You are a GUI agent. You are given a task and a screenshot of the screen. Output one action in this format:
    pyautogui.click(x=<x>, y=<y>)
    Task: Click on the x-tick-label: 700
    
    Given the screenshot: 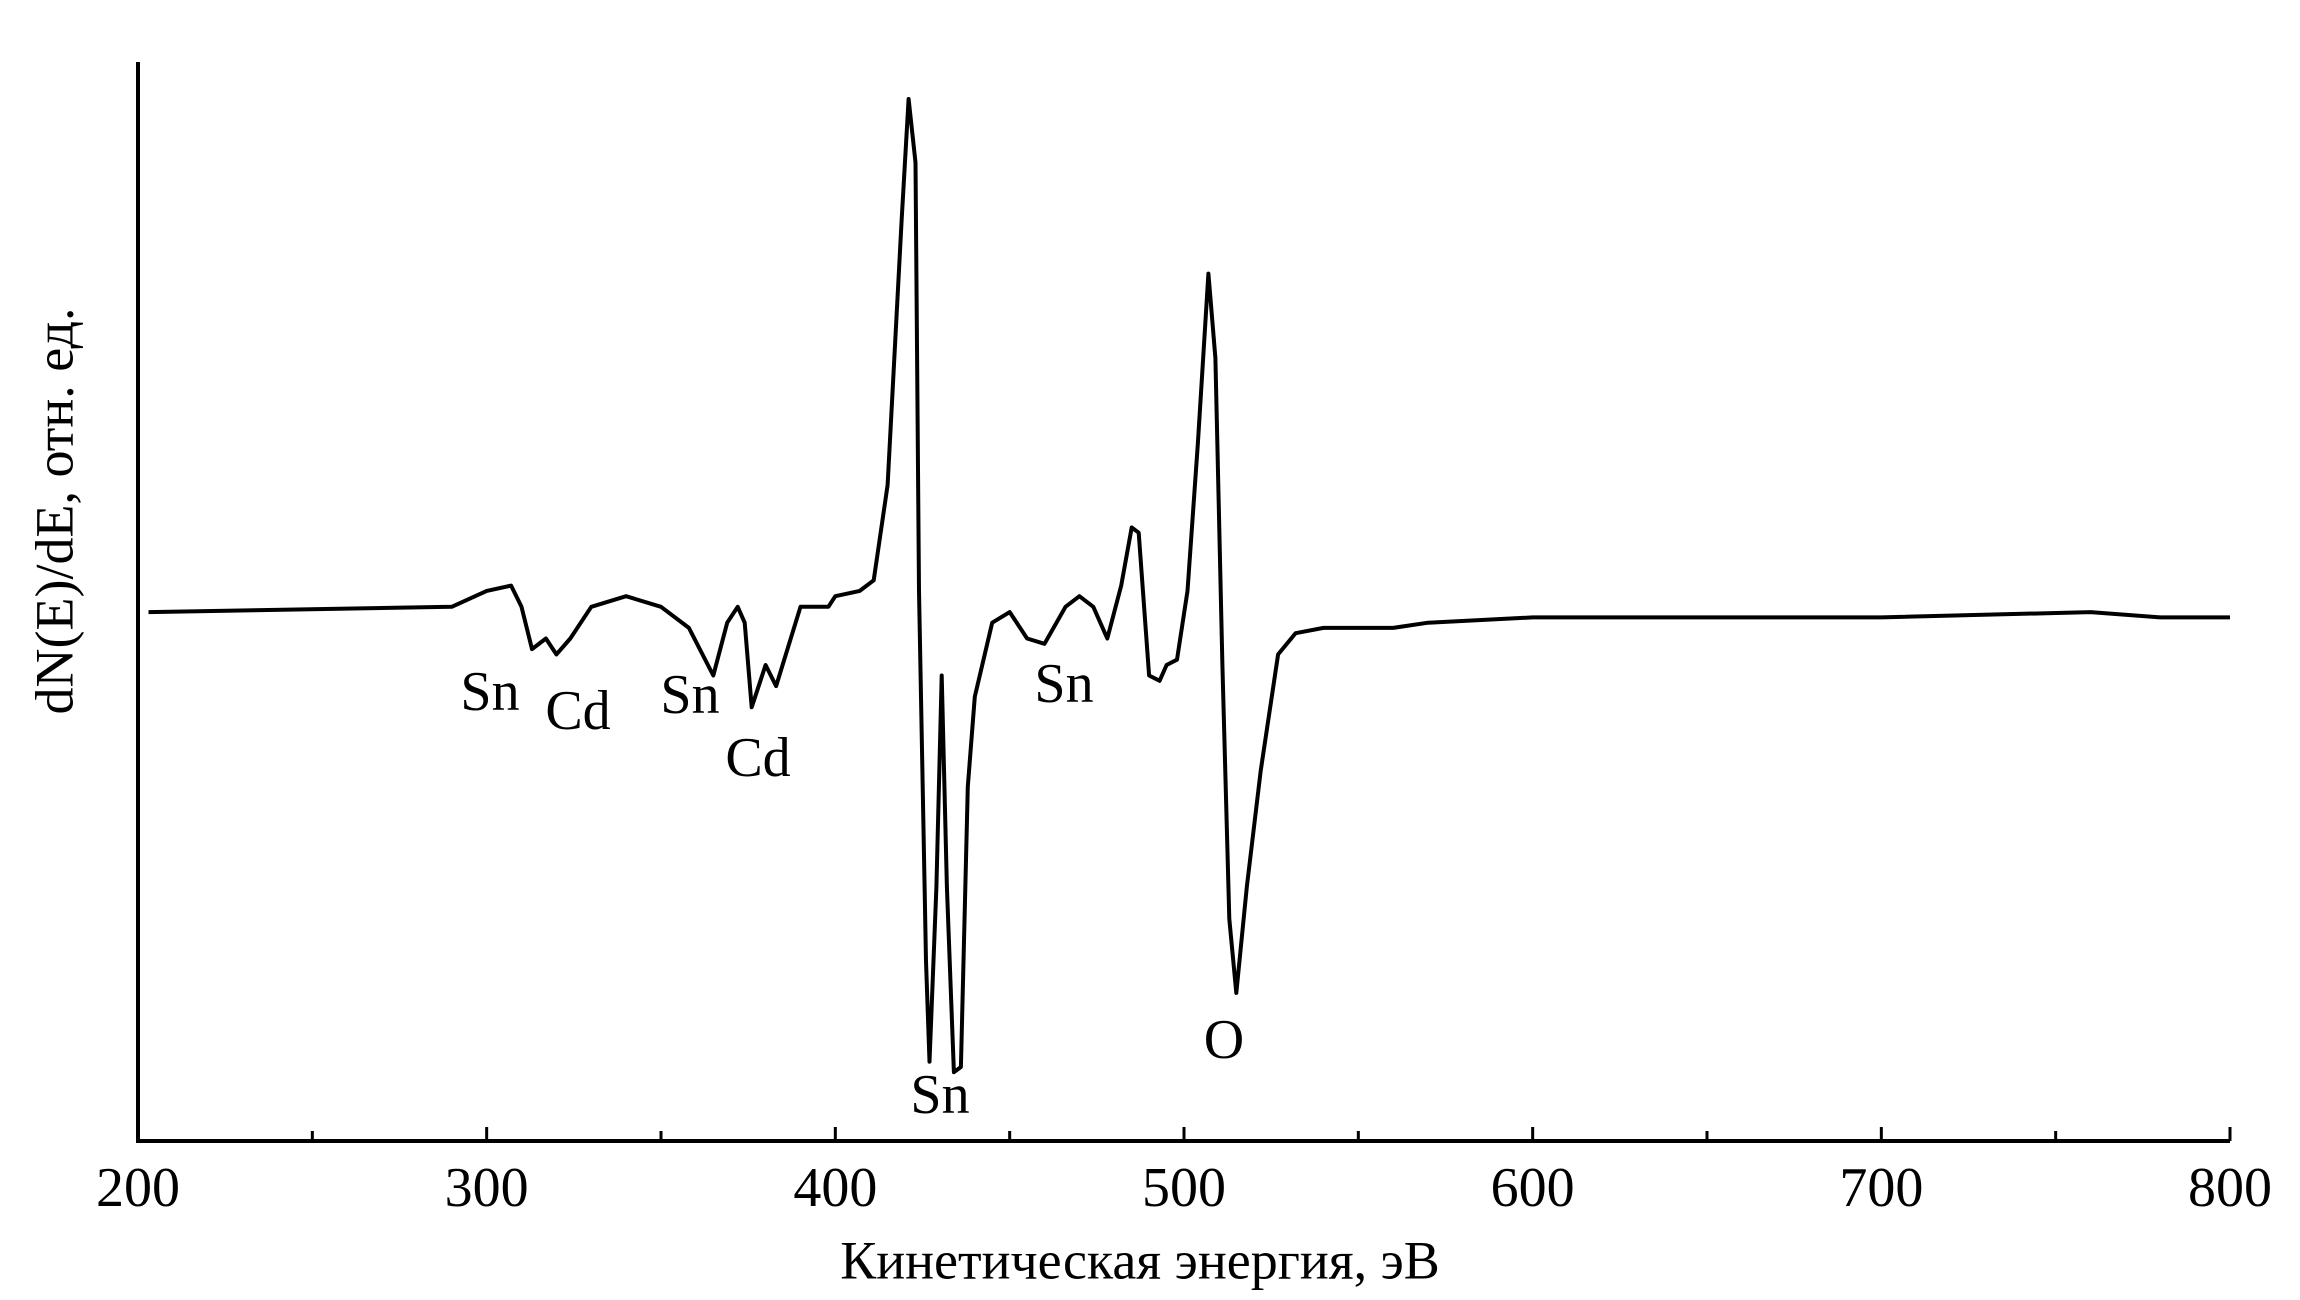 What is the action you would take?
    pyautogui.click(x=1881, y=1188)
    